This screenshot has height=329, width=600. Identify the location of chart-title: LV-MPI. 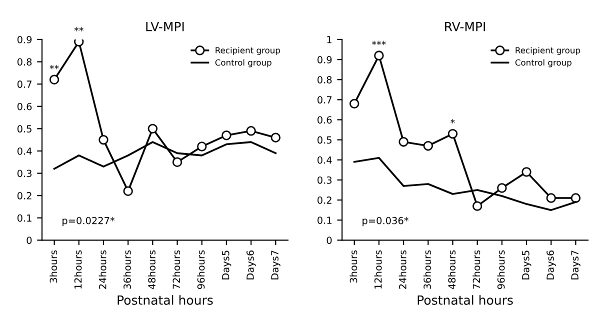
(165, 27).